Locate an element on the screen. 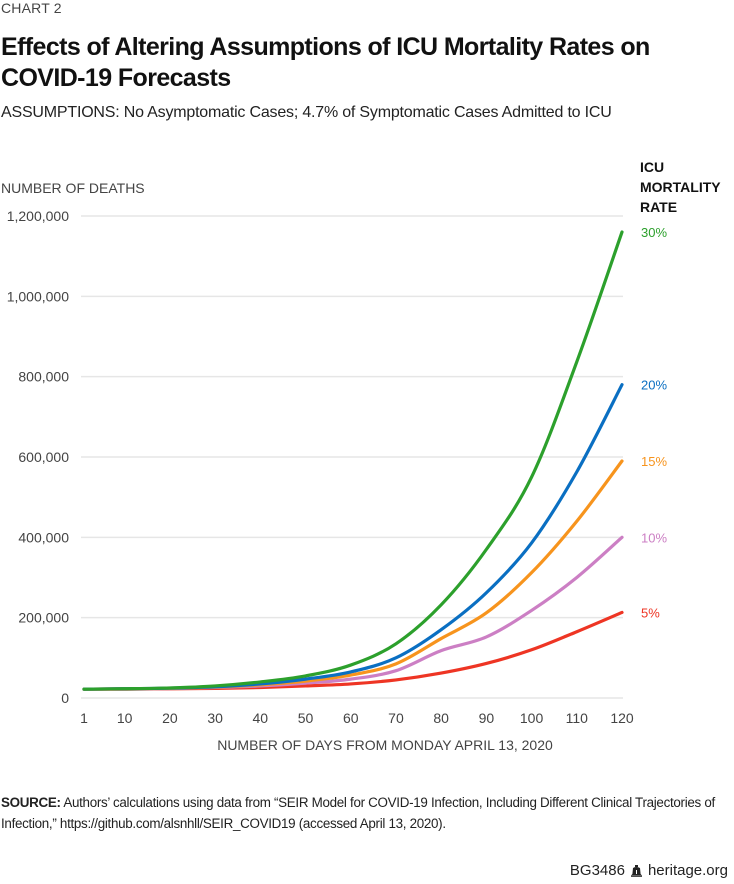 The width and height of the screenshot is (734, 884). legend-title: ICU MORTALITY RATE is located at coordinates (687, 187).